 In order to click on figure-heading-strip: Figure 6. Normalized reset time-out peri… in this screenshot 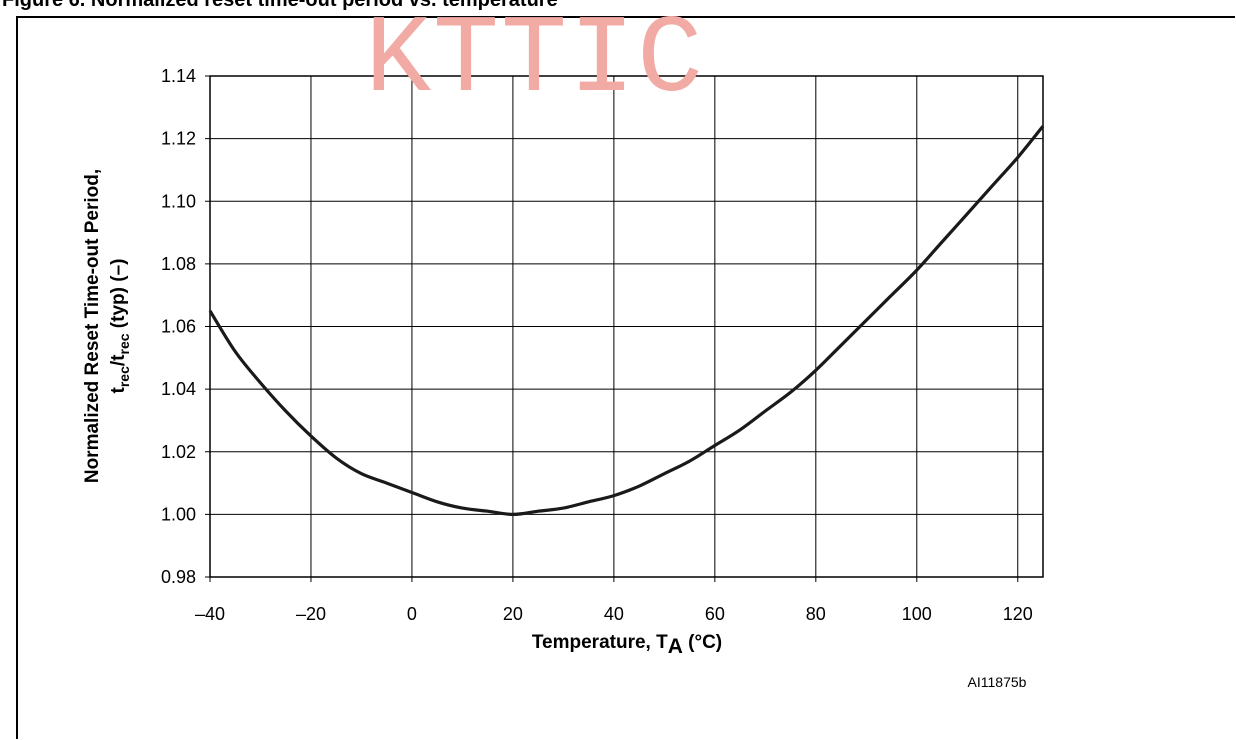, I will do `click(618, 7)`.